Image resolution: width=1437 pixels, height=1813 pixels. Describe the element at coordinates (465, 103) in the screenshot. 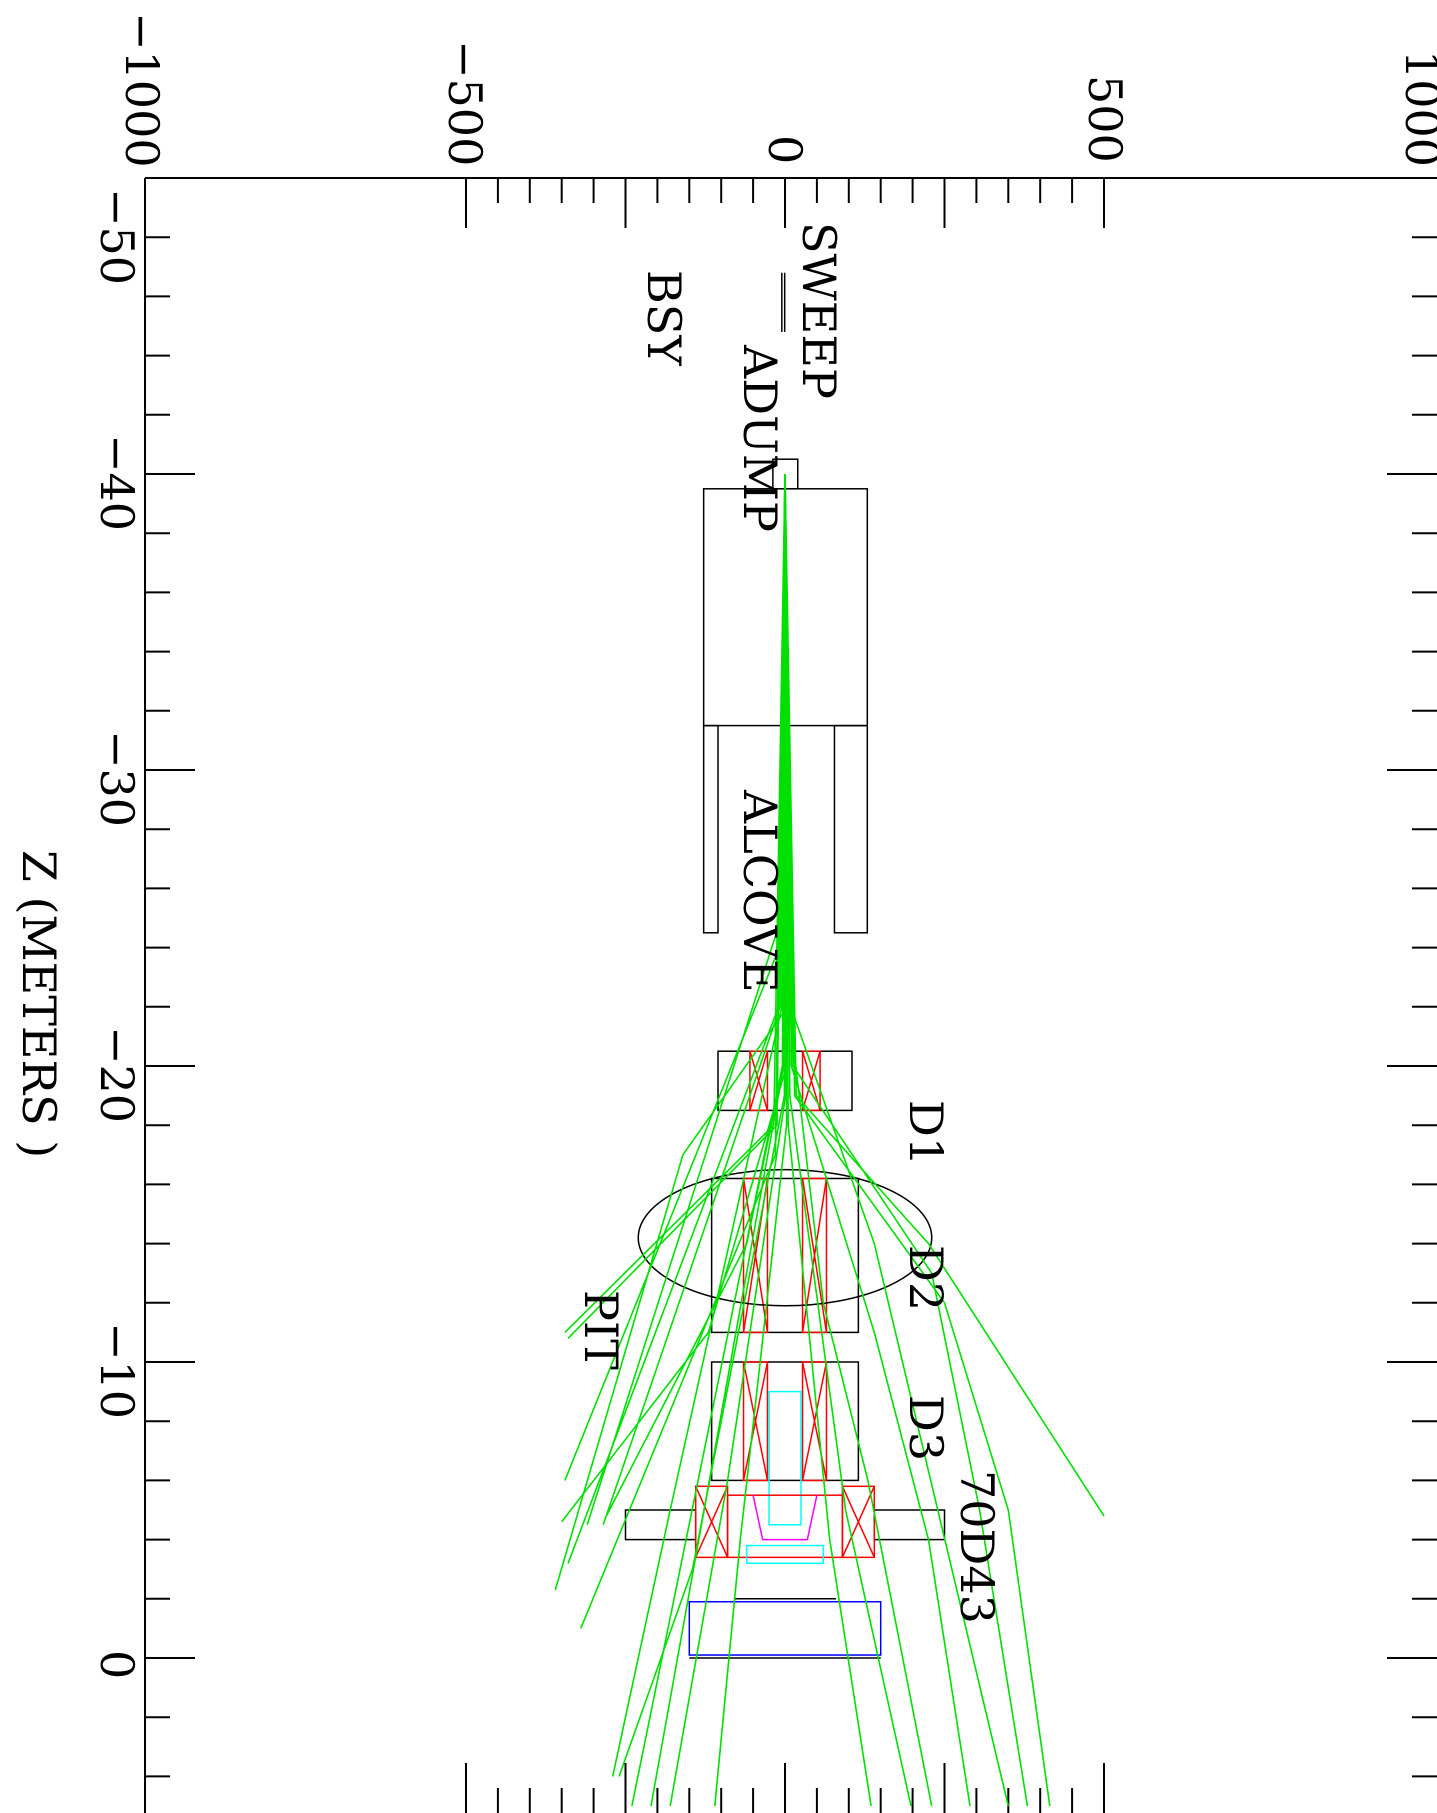

I see `x-tick-label-2: −500` at that location.